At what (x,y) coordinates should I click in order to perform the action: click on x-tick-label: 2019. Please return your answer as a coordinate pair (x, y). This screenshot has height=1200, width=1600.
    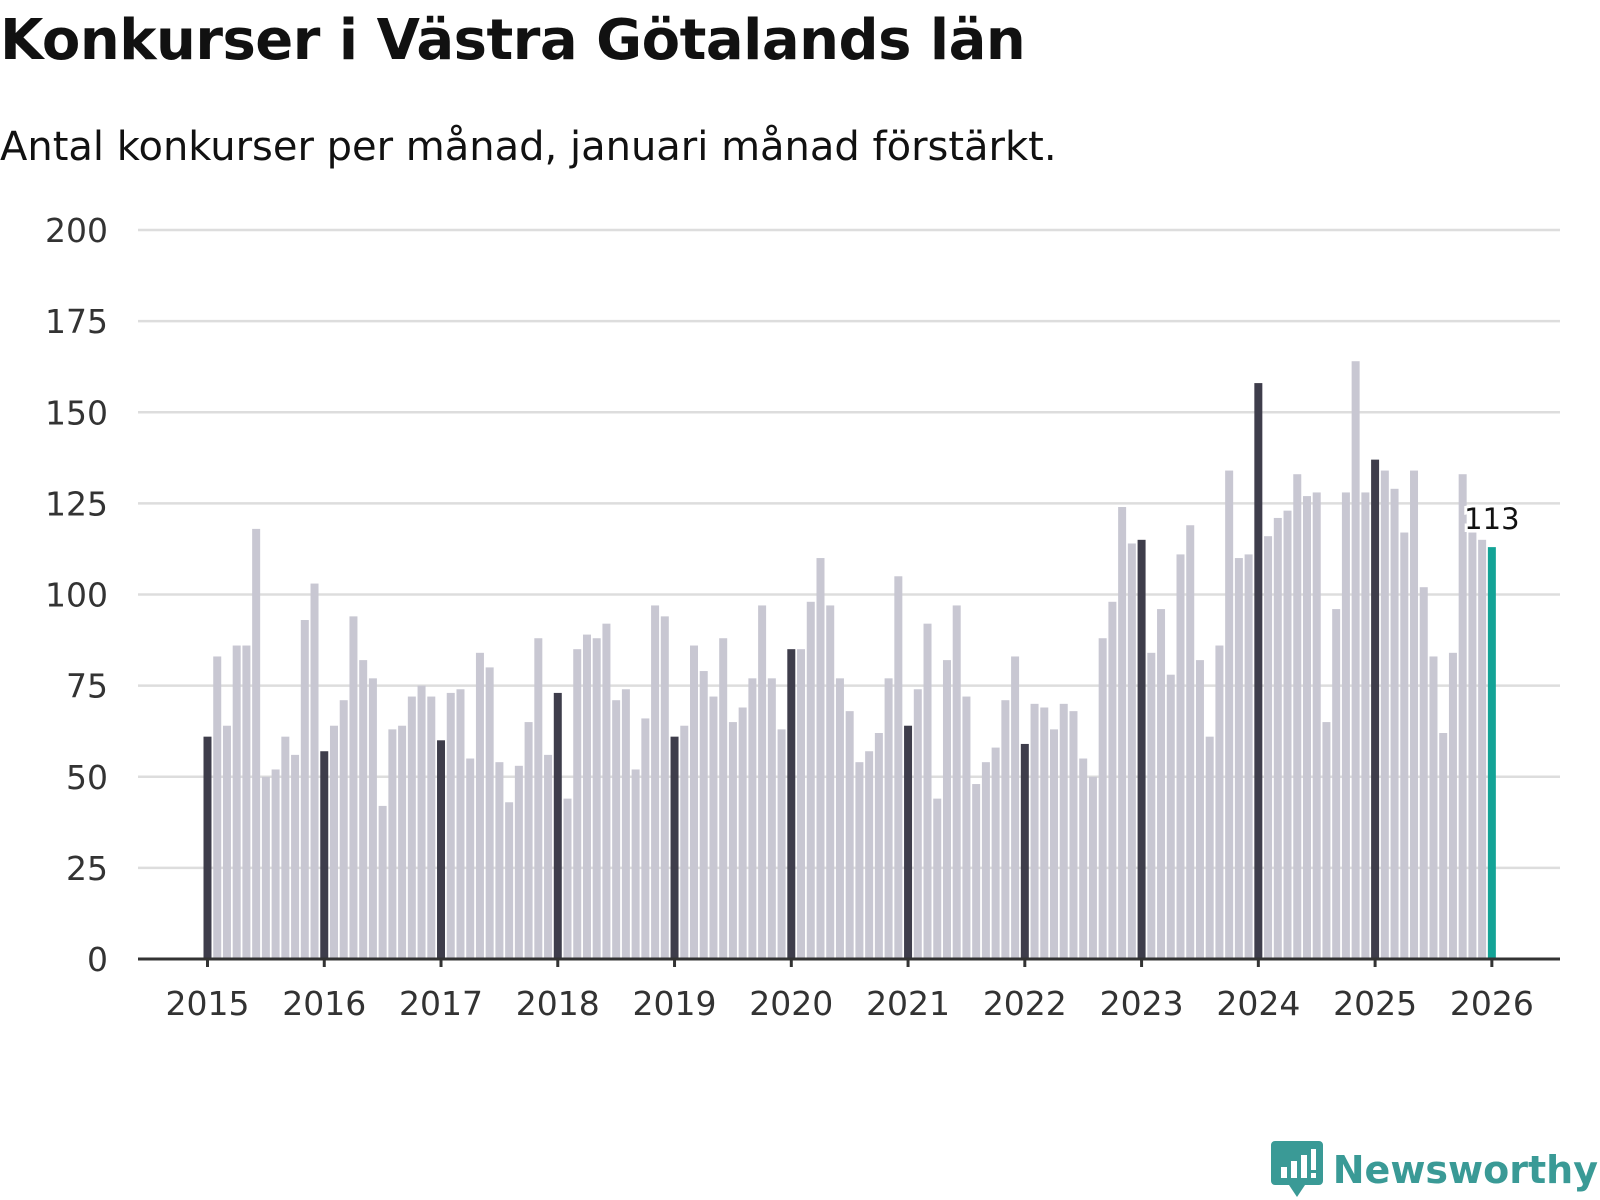
    Looking at the image, I should click on (675, 1003).